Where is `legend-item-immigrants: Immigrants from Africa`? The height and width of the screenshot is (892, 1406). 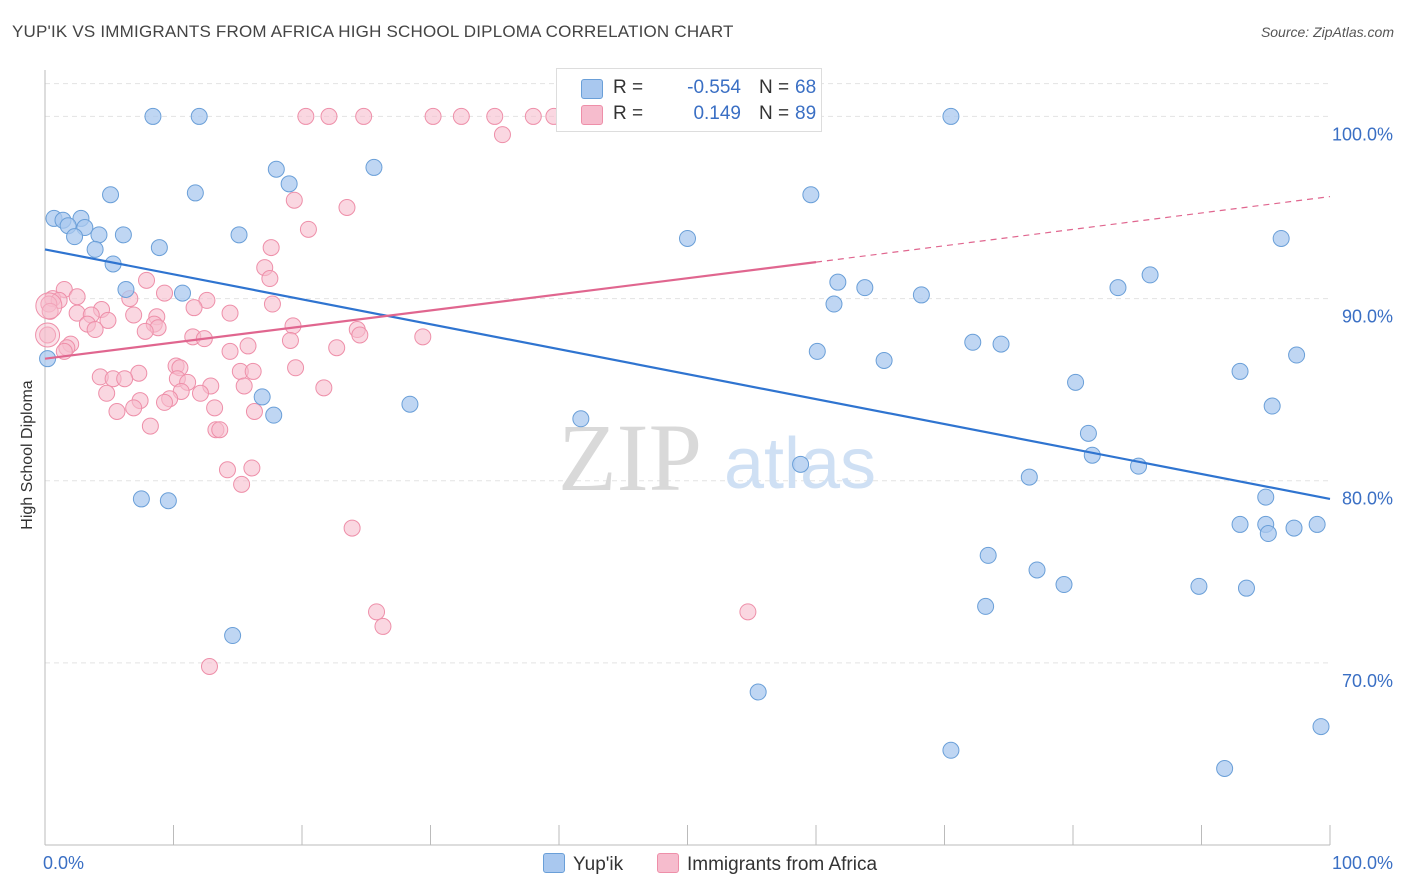
legend-item-immigrants: Immigrants from Africa is located at coordinates (767, 864).